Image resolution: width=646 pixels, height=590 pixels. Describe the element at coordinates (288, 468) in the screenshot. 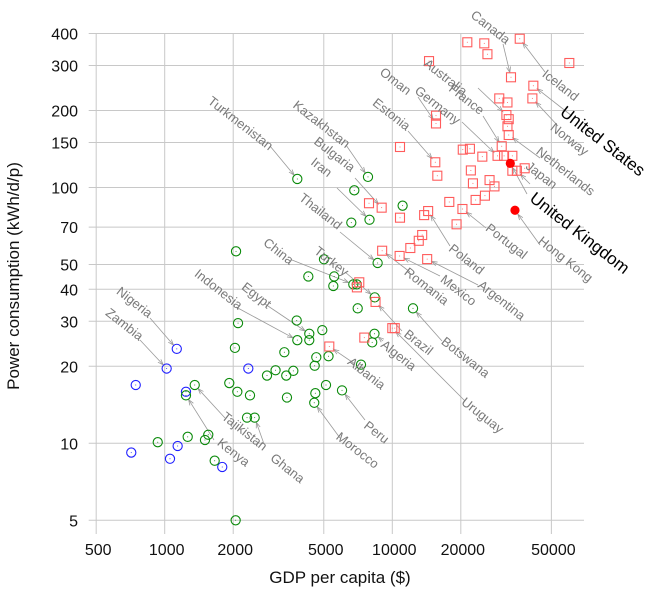

I see `point-label: Ghana` at that location.